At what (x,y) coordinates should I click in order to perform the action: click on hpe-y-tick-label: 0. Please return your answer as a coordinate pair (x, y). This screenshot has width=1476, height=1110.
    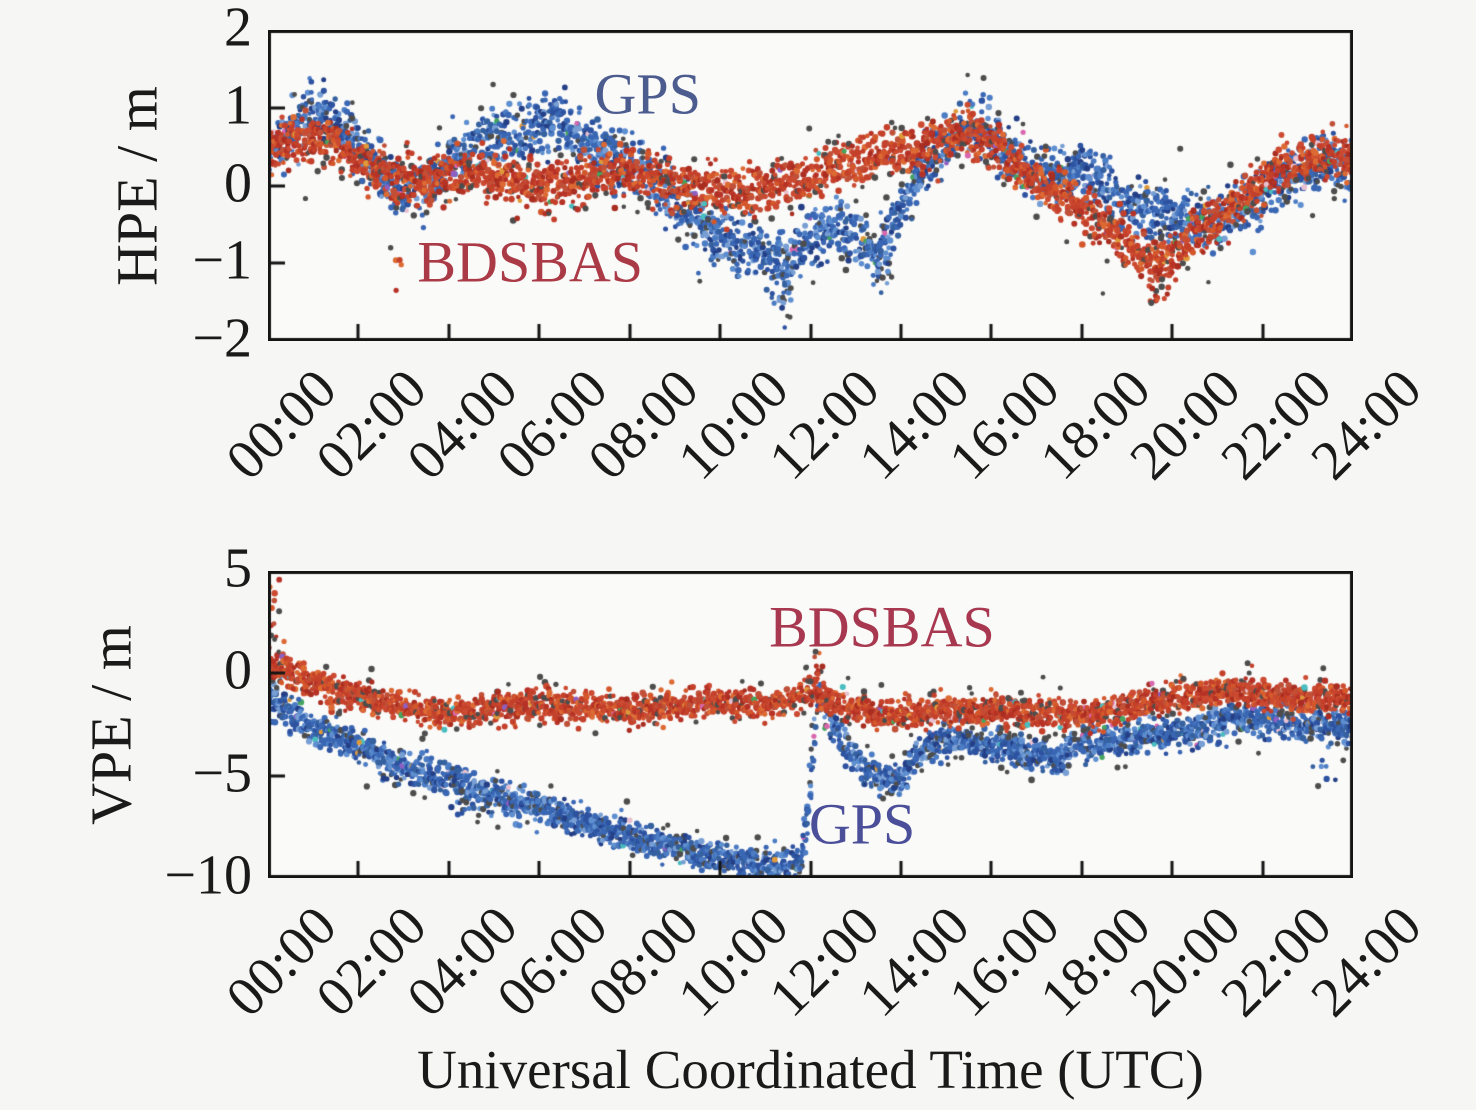
    Looking at the image, I should click on (238, 182).